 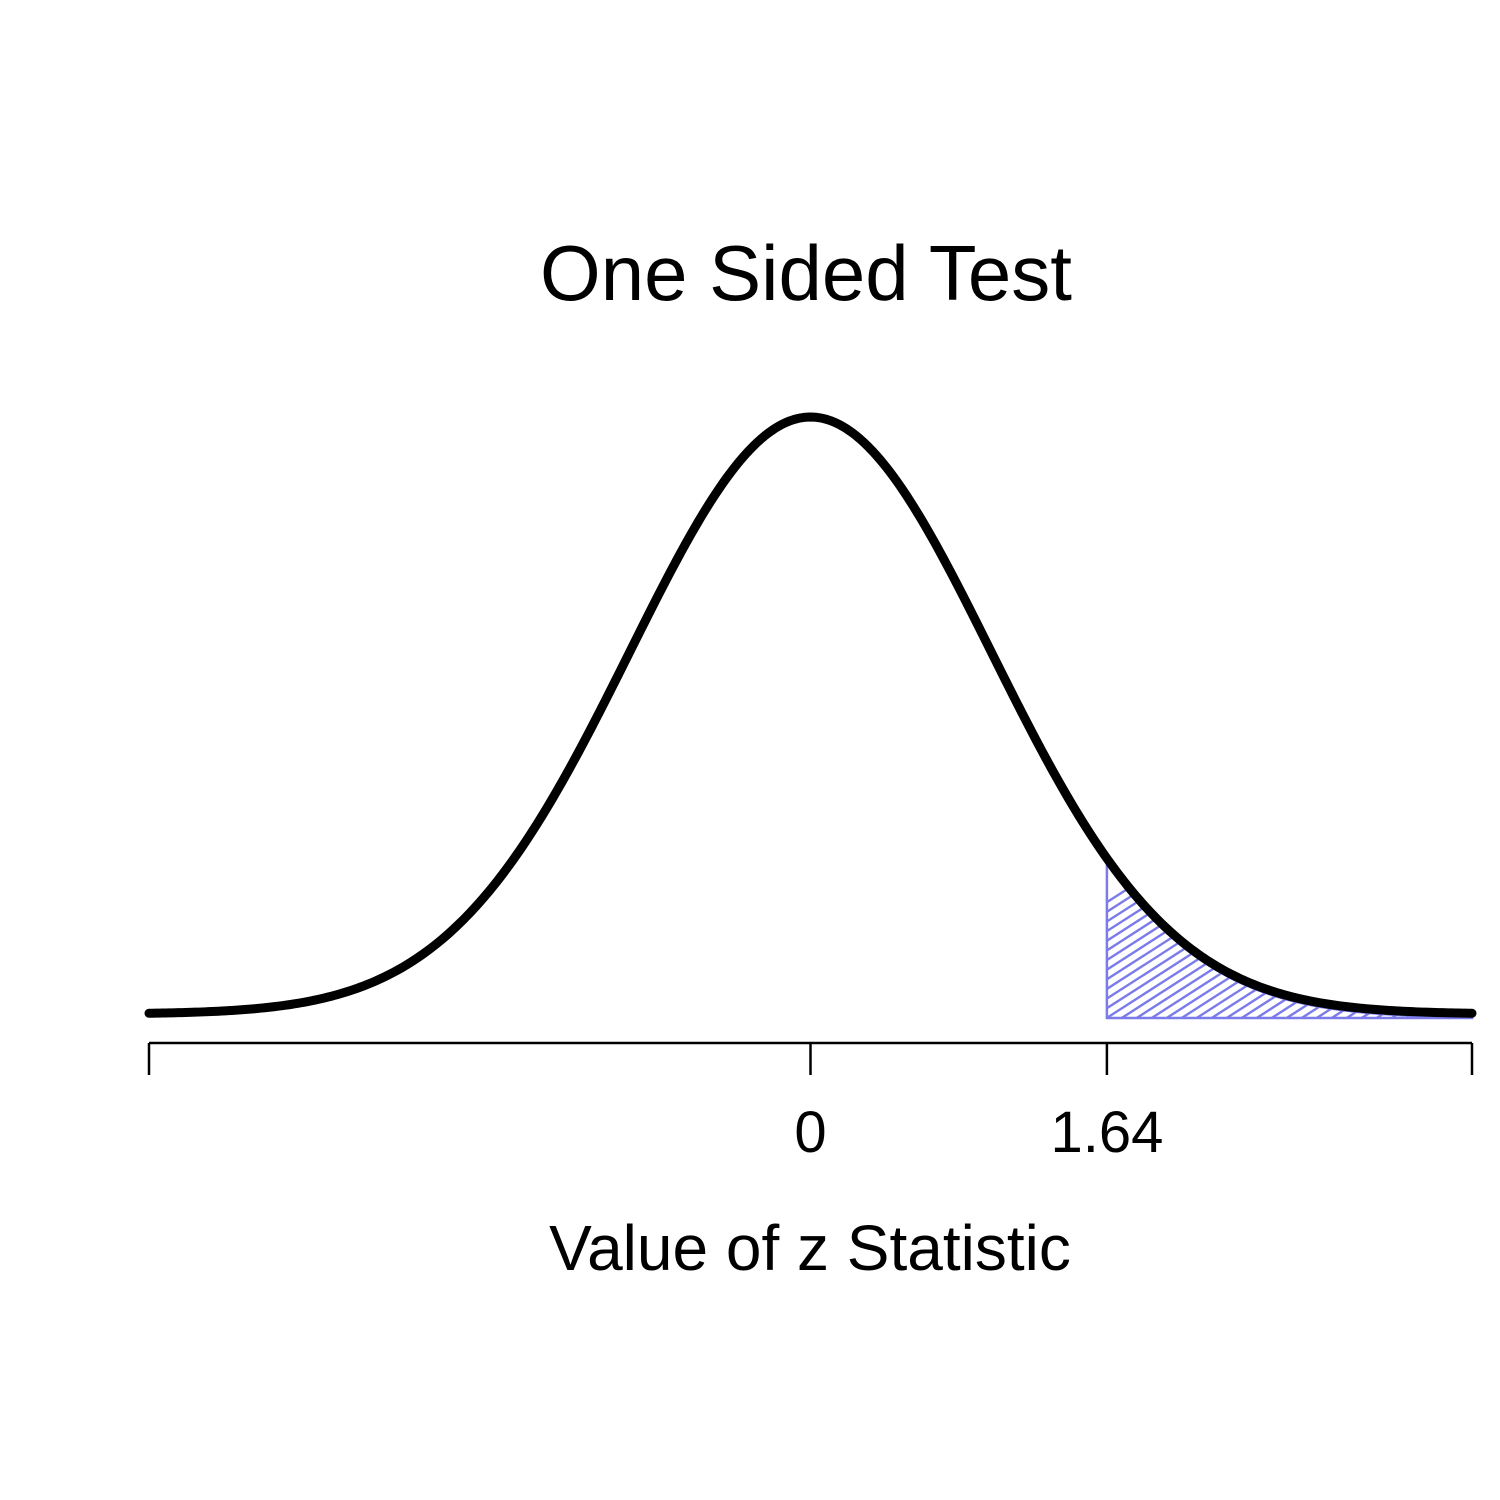 I want to click on x-tick-label: 1.64, so click(x=1106, y=1132).